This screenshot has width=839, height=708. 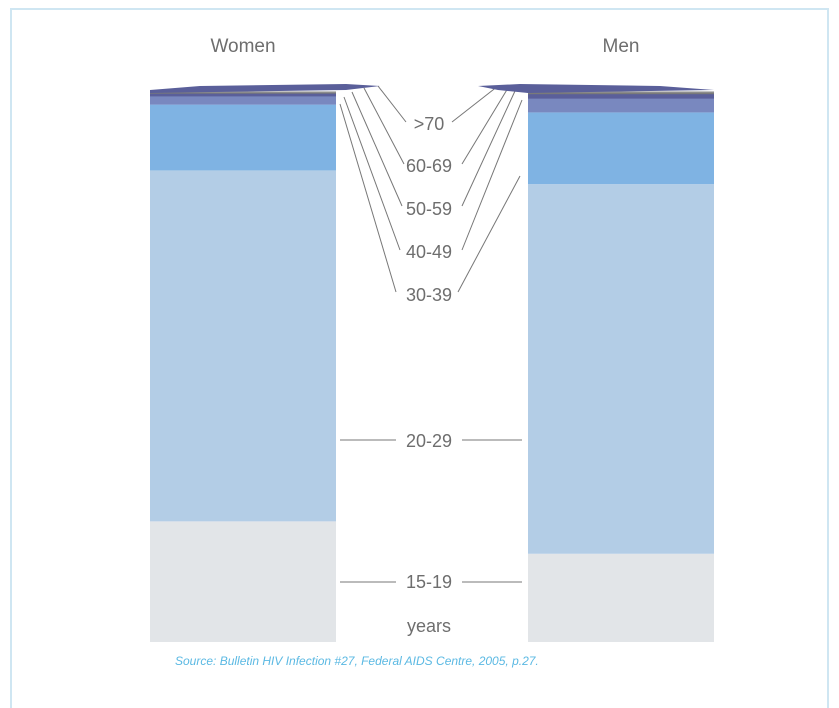 I want to click on category-label-women: Women, so click(x=243, y=46).